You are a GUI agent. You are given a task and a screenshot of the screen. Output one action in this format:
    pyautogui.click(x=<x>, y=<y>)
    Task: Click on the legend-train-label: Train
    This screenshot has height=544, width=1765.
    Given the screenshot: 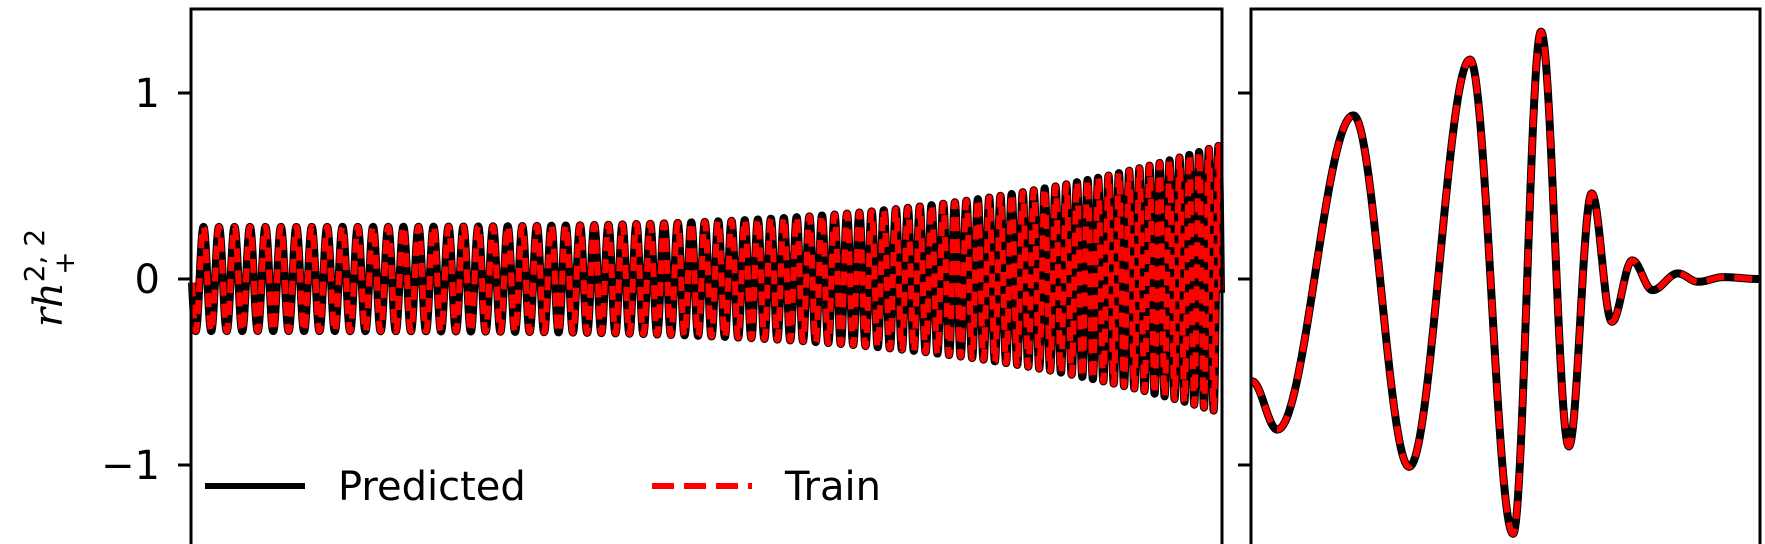 What is the action you would take?
    pyautogui.click(x=832, y=487)
    